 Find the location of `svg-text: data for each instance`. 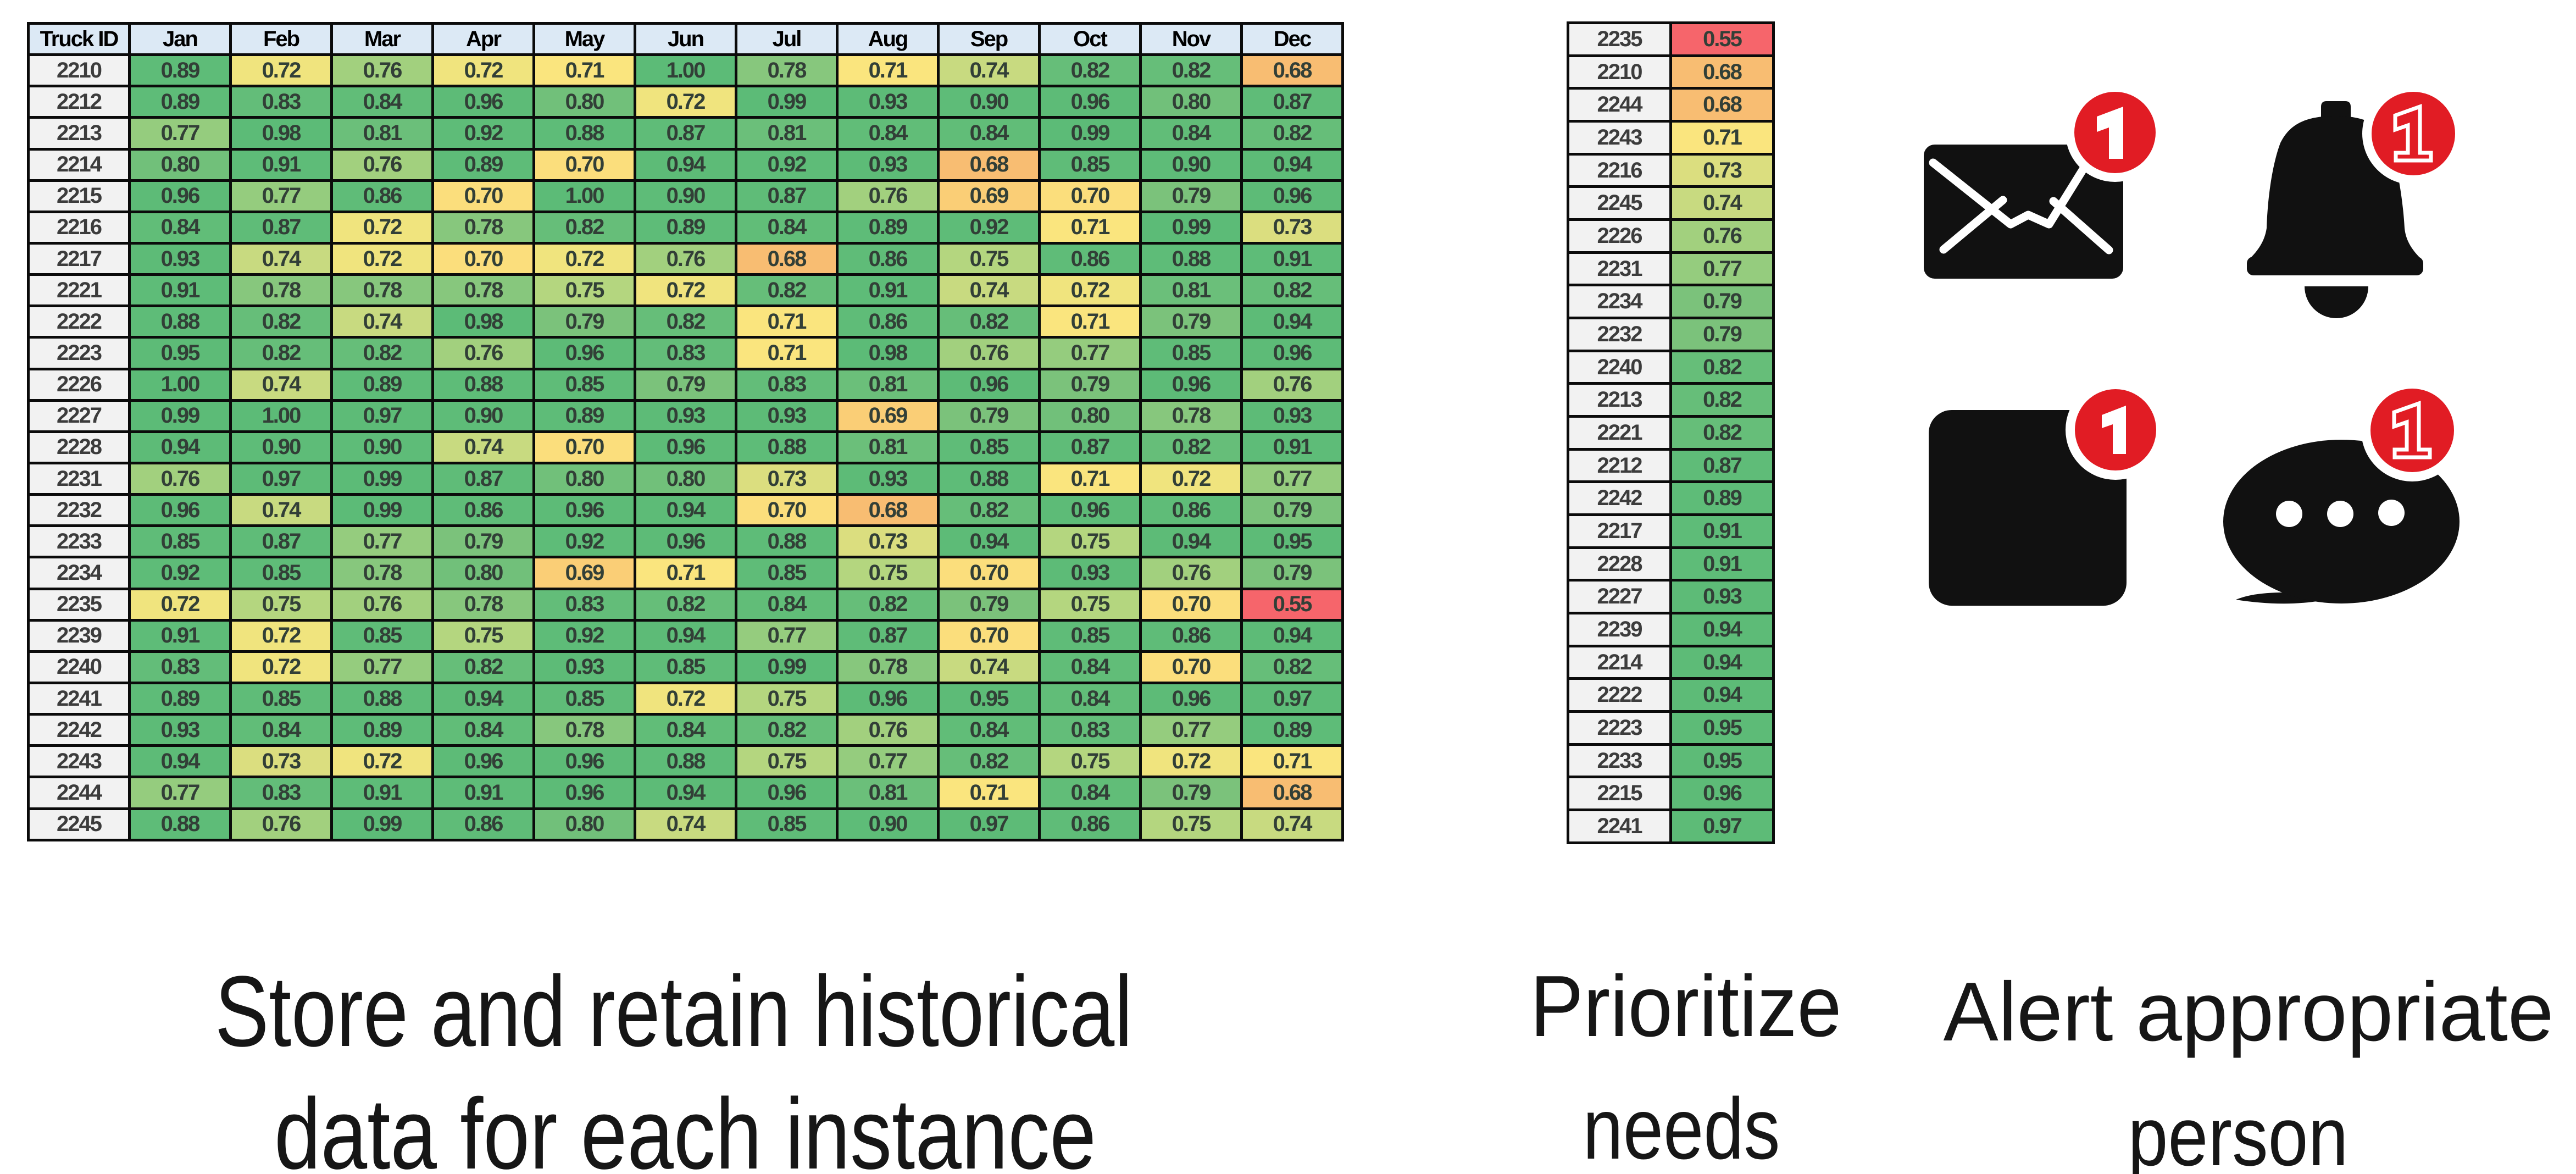

svg-text: data for each instance is located at coordinates (685, 1126).